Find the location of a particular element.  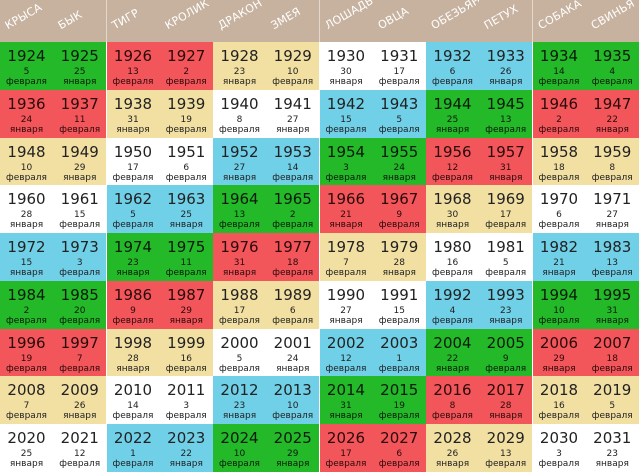

year-number: 1952 is located at coordinates (239, 151).